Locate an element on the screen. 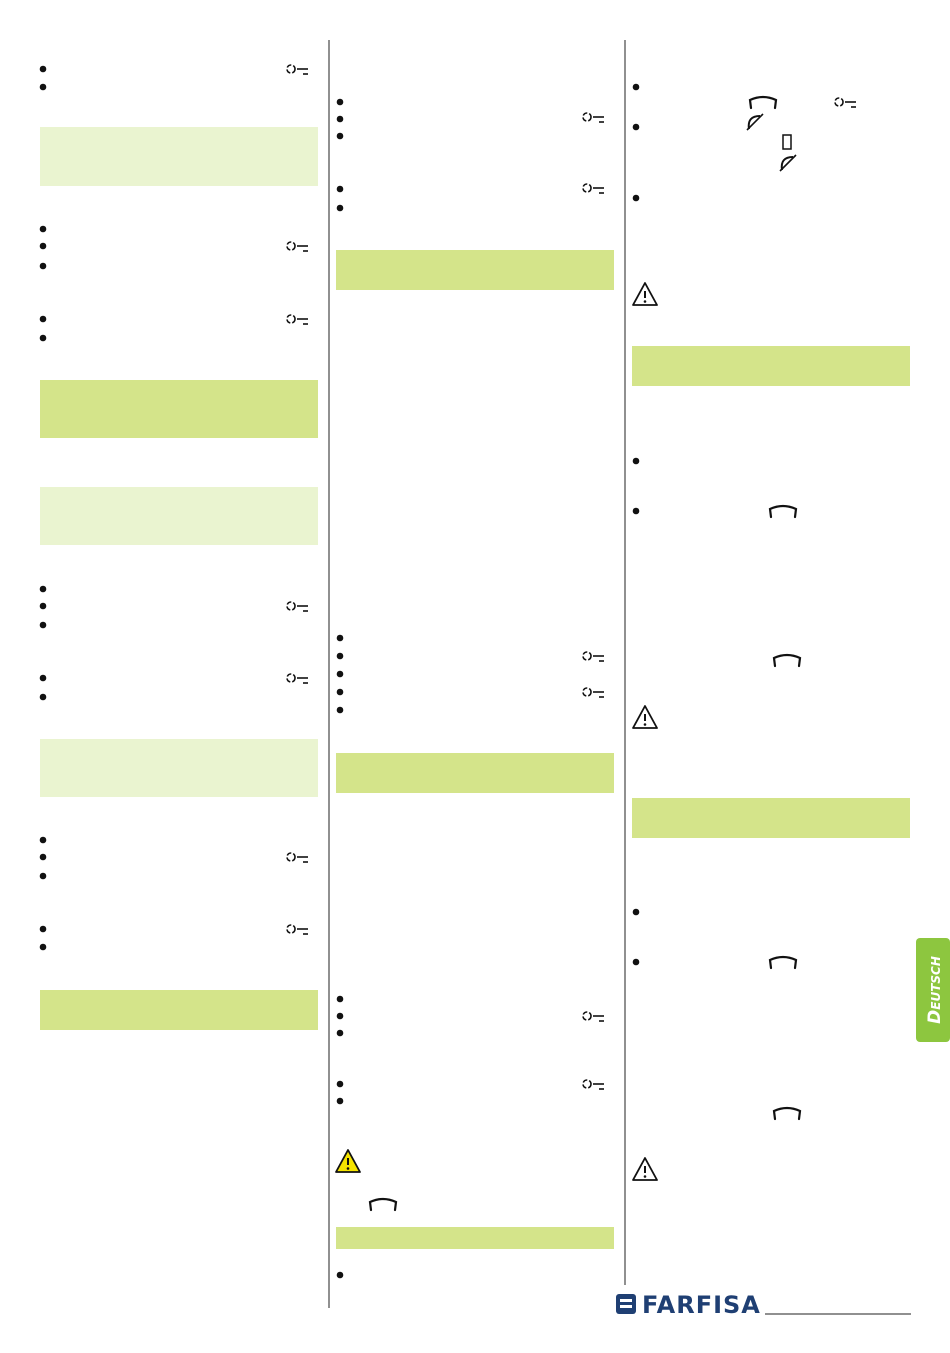 This screenshot has height=1353, width=950. language-tab is located at coordinates (933, 990).